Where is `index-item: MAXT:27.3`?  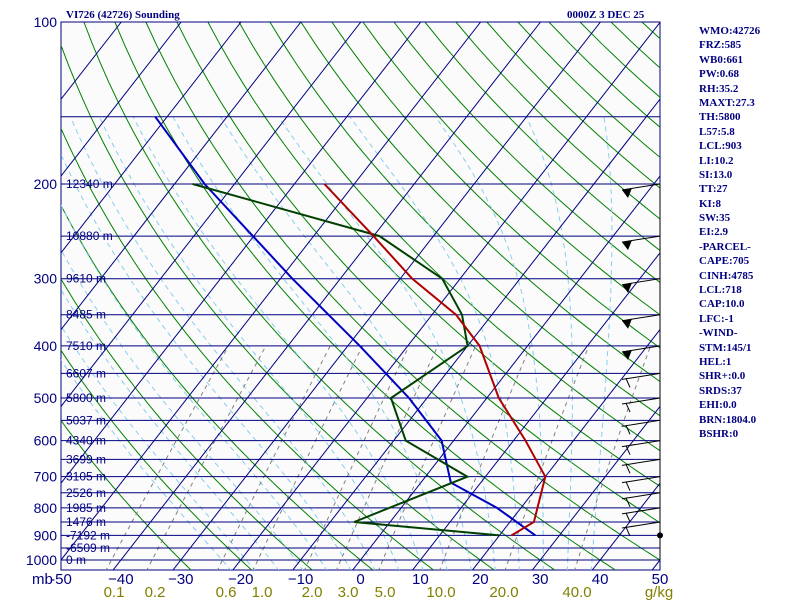
index-item: MAXT:27.3 is located at coordinates (727, 102).